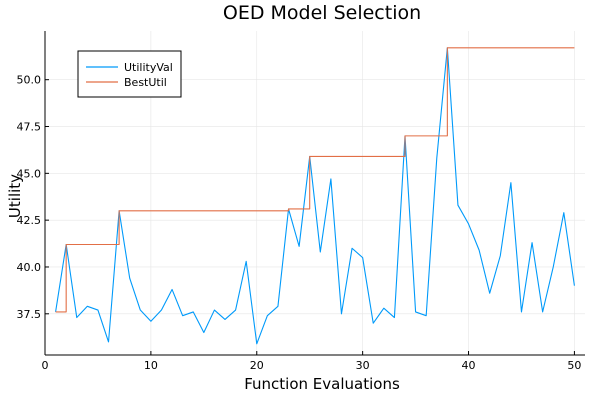  I want to click on y-tick-label: 40.0, so click(29, 267).